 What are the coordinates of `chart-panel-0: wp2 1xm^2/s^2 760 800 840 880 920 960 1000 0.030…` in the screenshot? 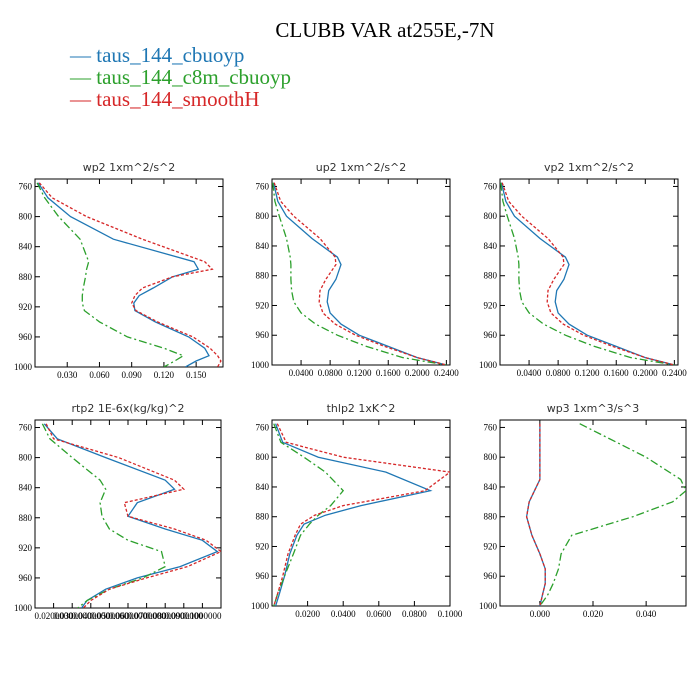 It's located at (119, 270).